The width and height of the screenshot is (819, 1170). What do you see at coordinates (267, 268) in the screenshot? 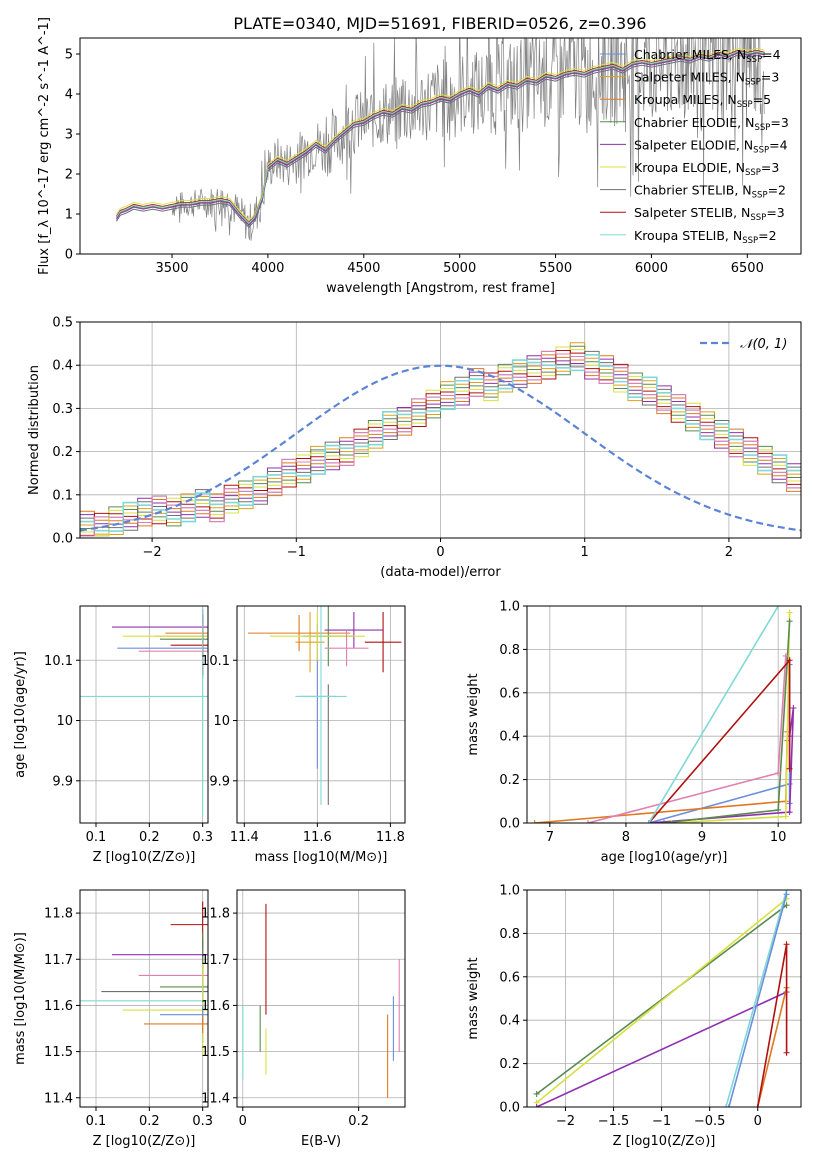
I see `x-tick-label: 4000` at bounding box center [267, 268].